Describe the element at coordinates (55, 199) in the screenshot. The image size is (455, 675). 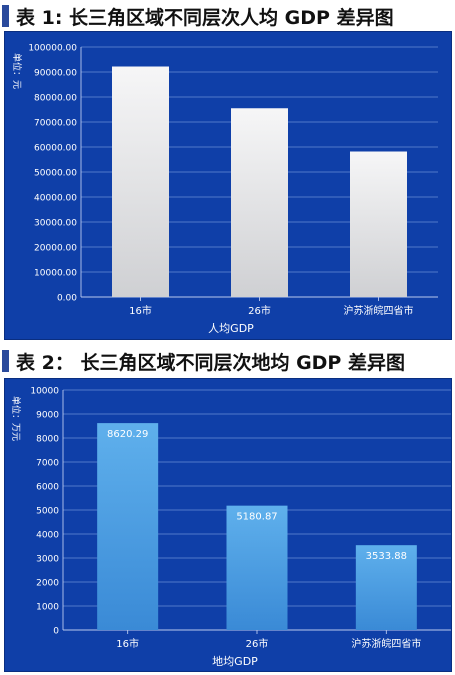
I see `y-tick-label: 40000.00` at that location.